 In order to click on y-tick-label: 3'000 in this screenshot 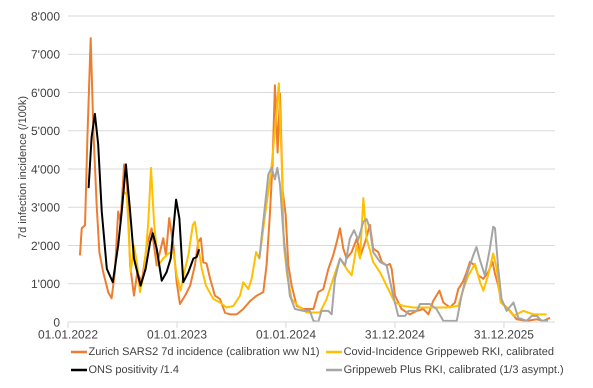, I will do `click(45, 207)`.